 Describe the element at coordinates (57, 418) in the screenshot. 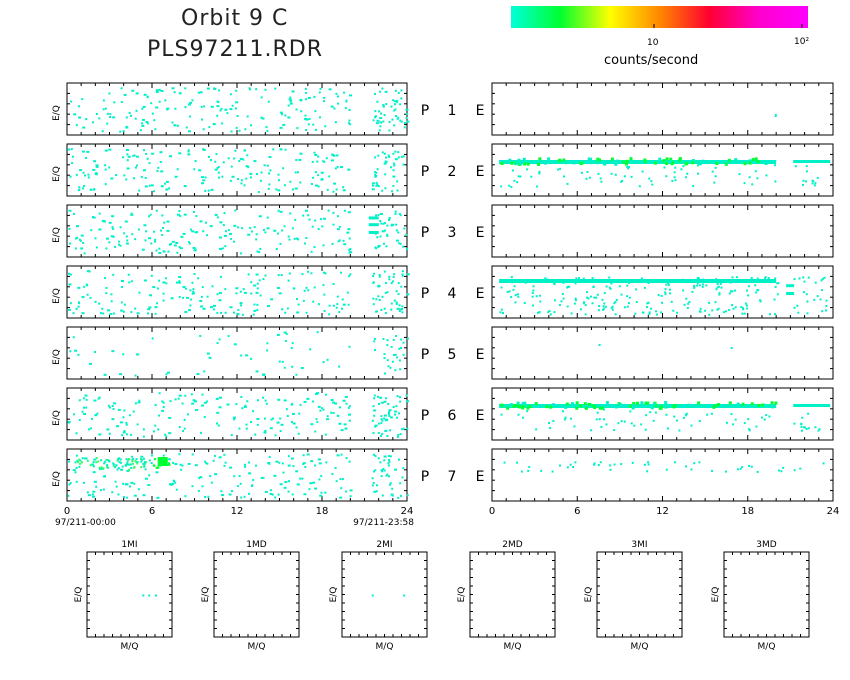

I see `left-ylabel: E/Q` at that location.